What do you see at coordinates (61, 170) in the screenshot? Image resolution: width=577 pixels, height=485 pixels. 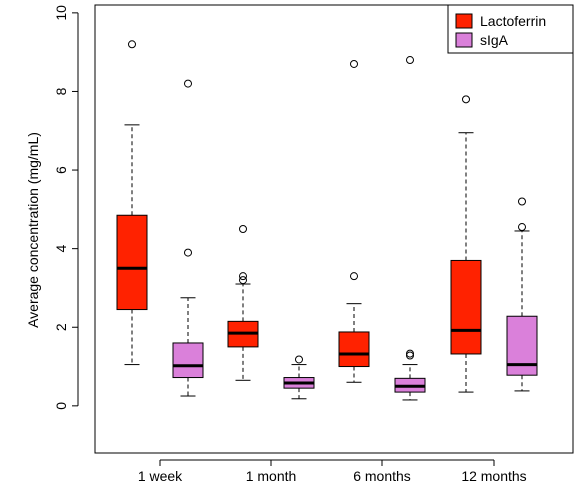 I see `y-tick-label: 6` at bounding box center [61, 170].